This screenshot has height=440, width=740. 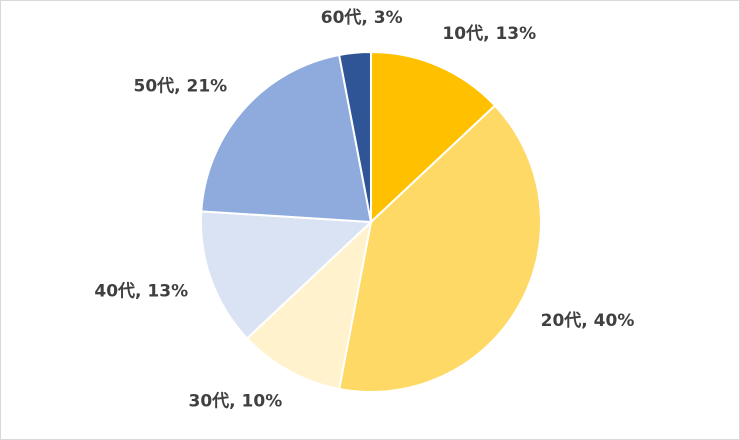 What do you see at coordinates (588, 320) in the screenshot?
I see `data-label: 20代, 40%` at bounding box center [588, 320].